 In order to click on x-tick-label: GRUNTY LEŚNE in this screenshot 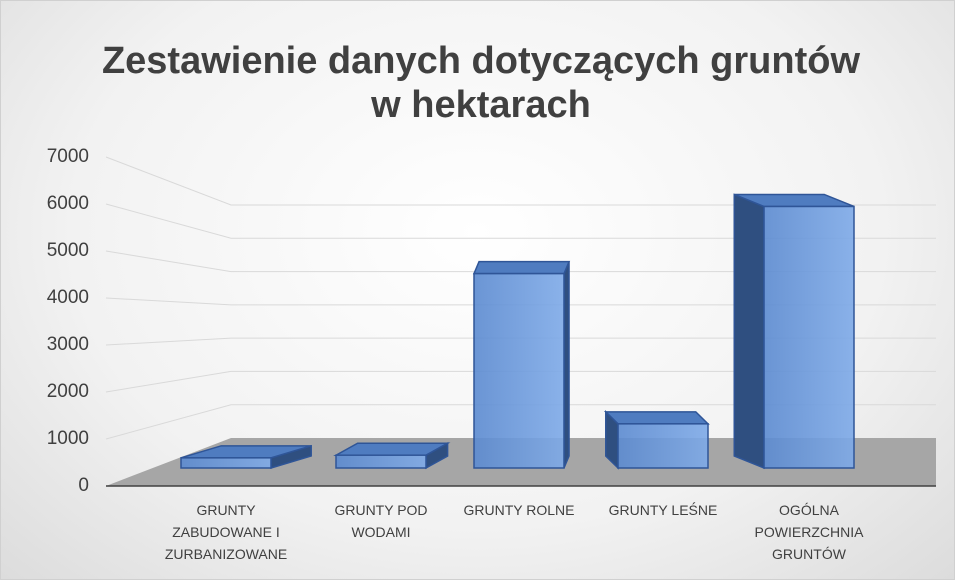, I will do `click(663, 510)`.